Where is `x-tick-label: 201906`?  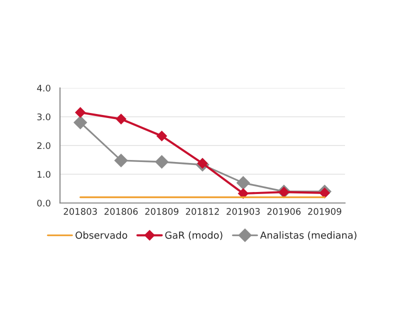
x-tick-label: 201906 is located at coordinates (284, 211).